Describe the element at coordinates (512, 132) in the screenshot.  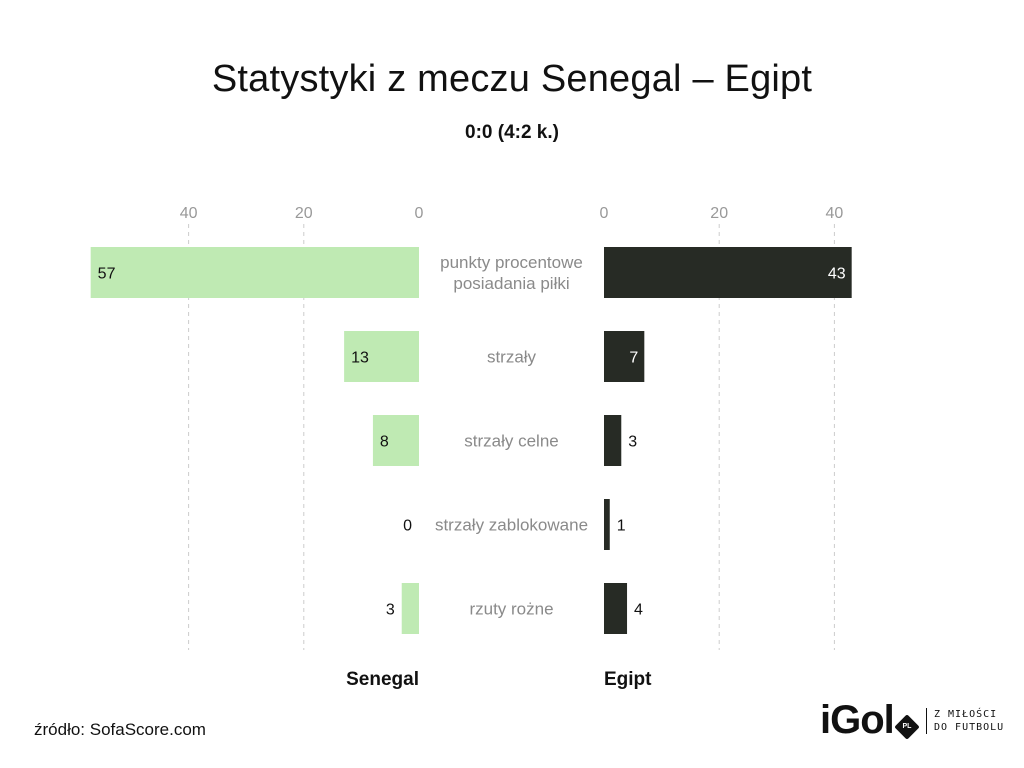
I see `page-subtitle: 0:0 (4:2 k.)` at that location.